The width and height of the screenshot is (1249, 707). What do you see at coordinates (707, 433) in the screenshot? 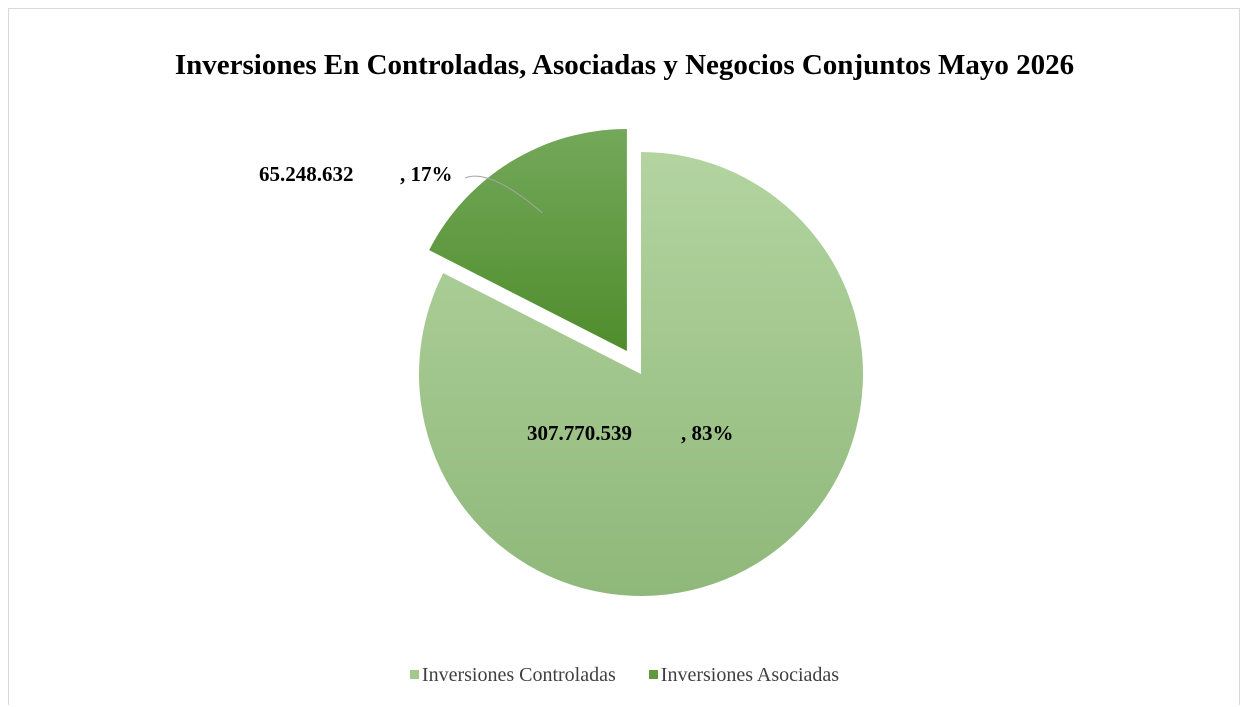
I see `data-label-percent-controladas: , 83%` at bounding box center [707, 433].